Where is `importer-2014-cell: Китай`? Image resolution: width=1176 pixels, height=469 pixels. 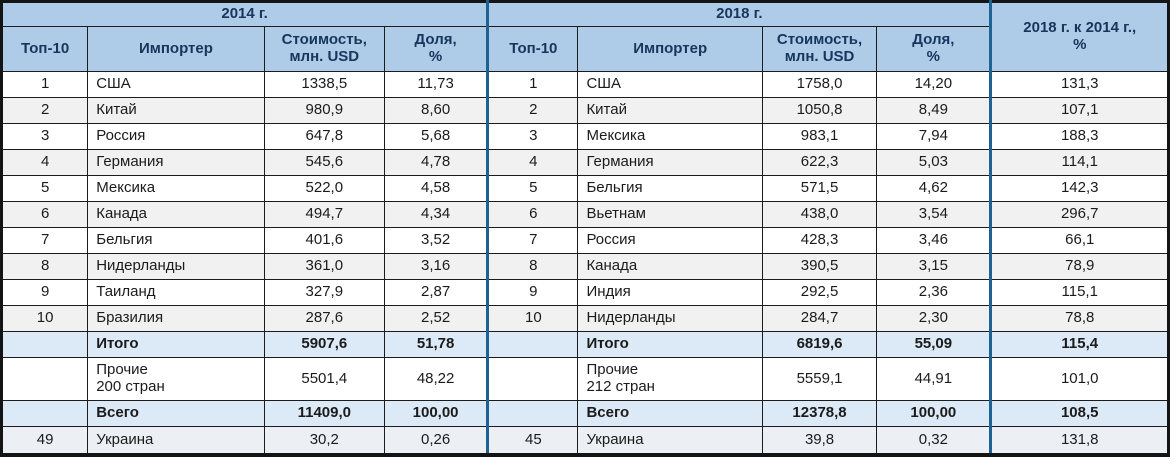 importer-2014-cell: Китай is located at coordinates (176, 110).